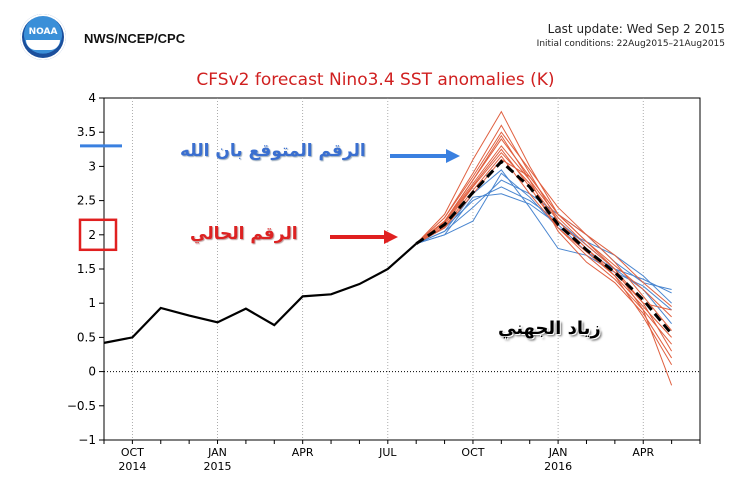  I want to click on y-tick-label: 1, so click(92, 303).